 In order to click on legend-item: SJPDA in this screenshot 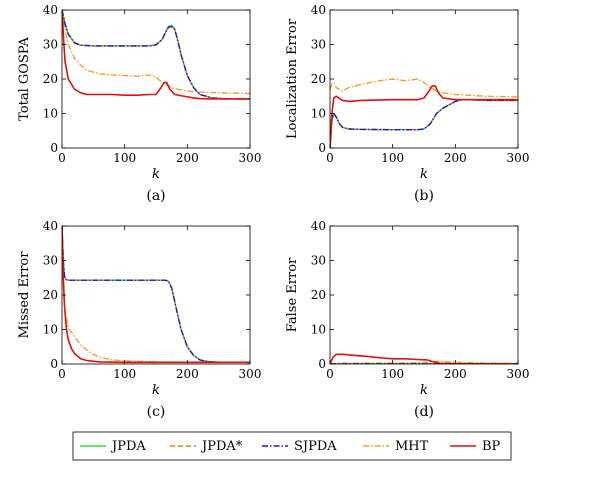, I will do `click(299, 446)`.